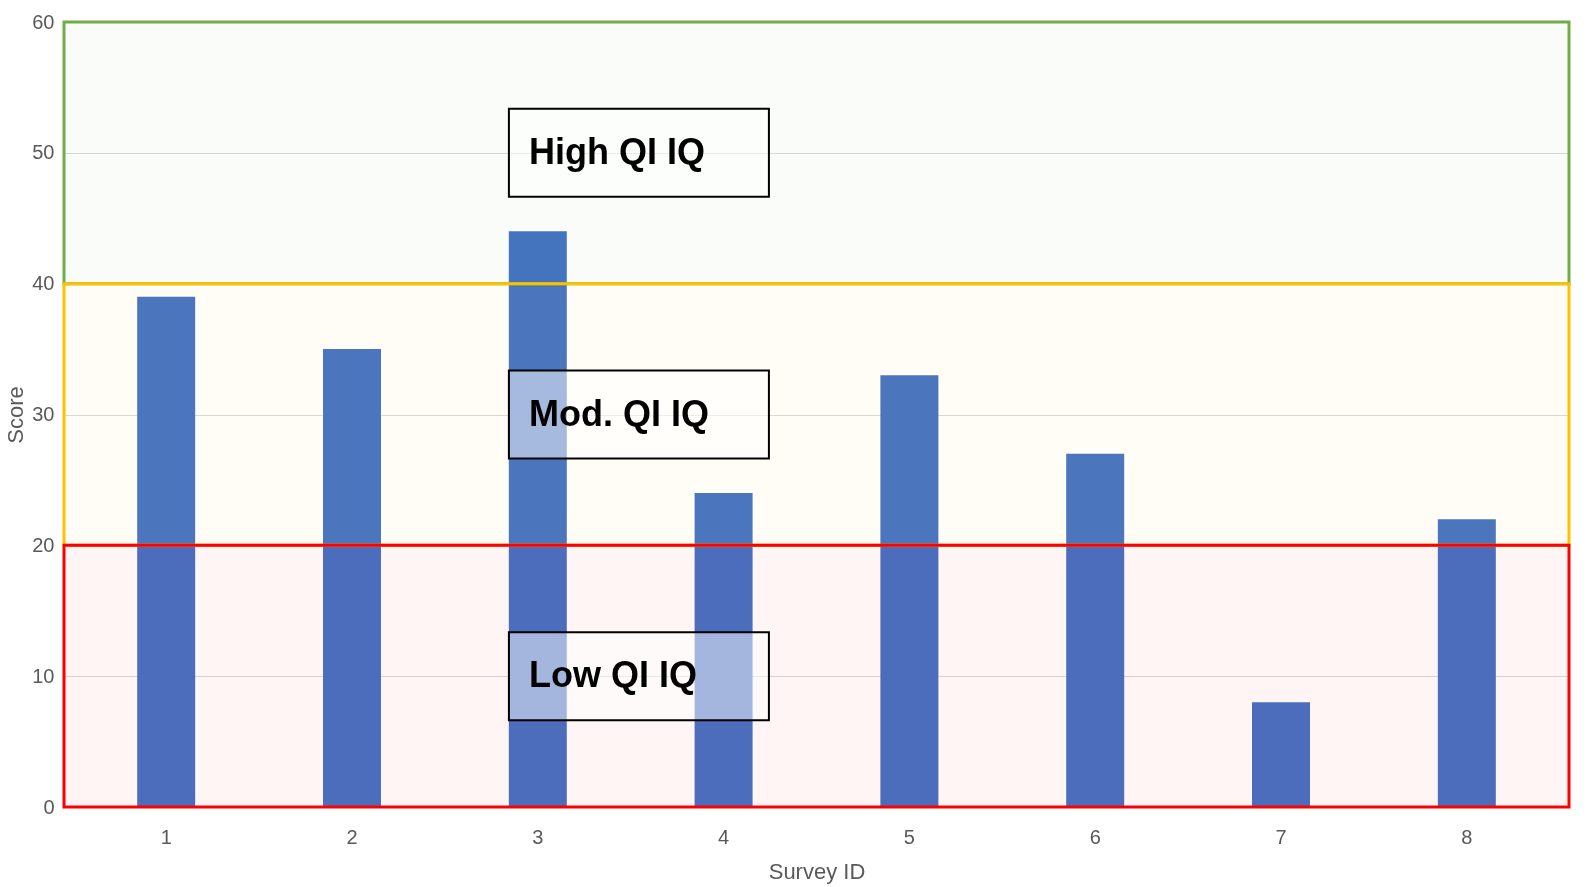  What do you see at coordinates (43, 414) in the screenshot?
I see `y-tick-label: 30` at bounding box center [43, 414].